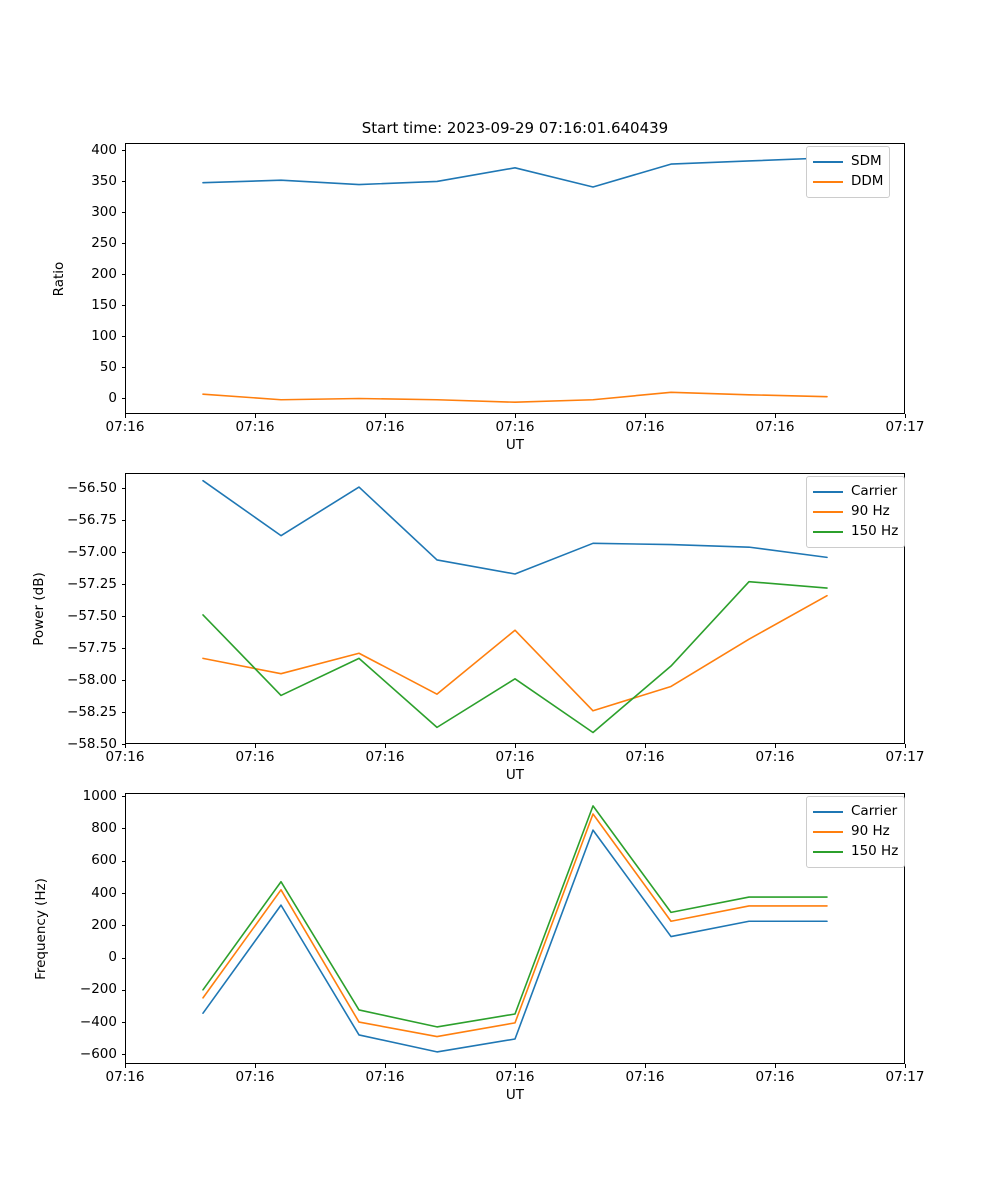 Image resolution: width=1000 pixels, height=1200 pixels. Describe the element at coordinates (515, 775) in the screenshot. I see `x-axis-label-power: UT` at that location.